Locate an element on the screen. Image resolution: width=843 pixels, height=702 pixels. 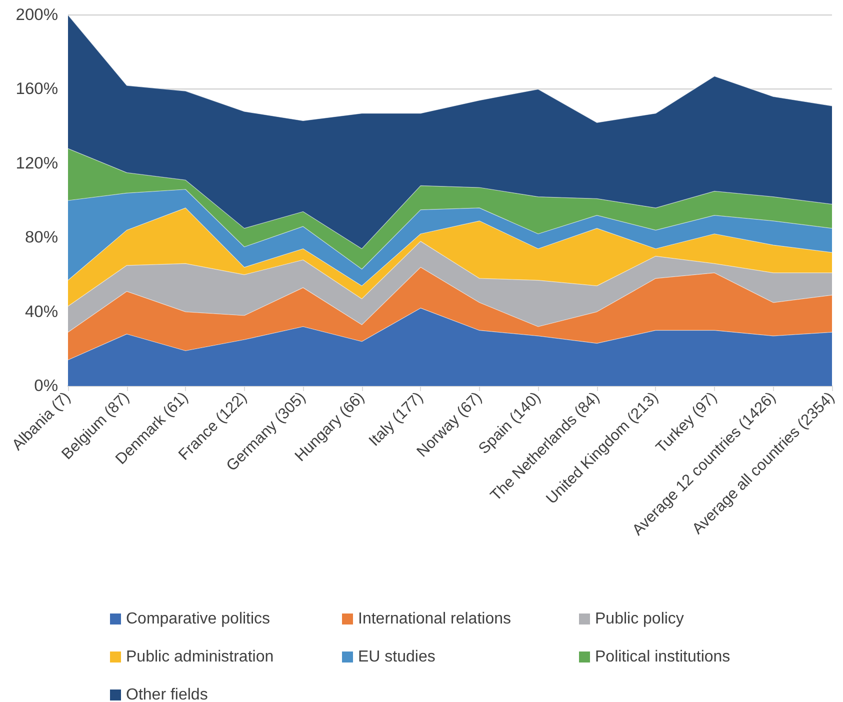
legend-label: Public policy is located at coordinates (639, 619).